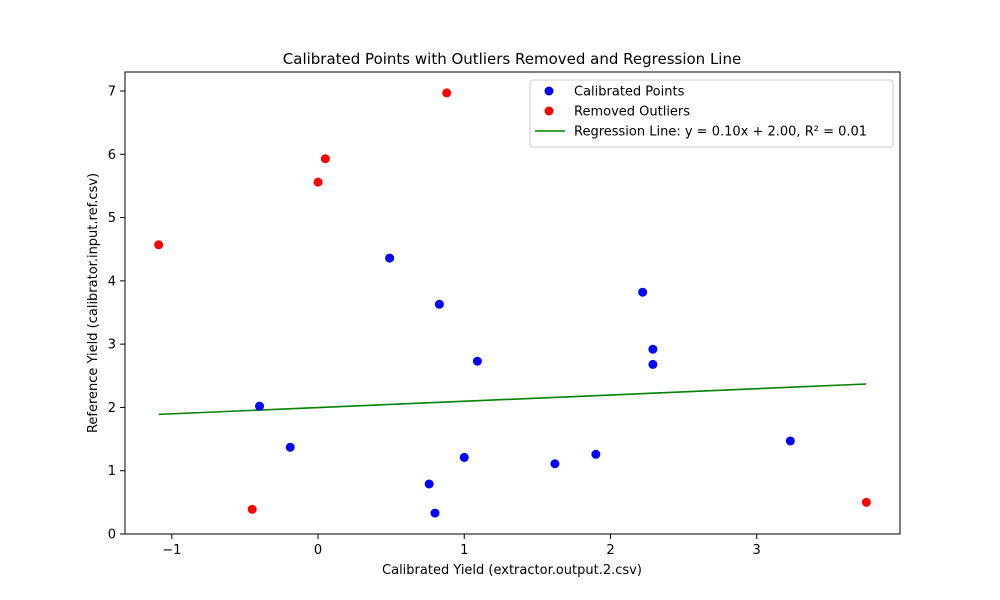 This screenshot has height=600, width=1000. I want to click on x-tick-label: 3, so click(757, 550).